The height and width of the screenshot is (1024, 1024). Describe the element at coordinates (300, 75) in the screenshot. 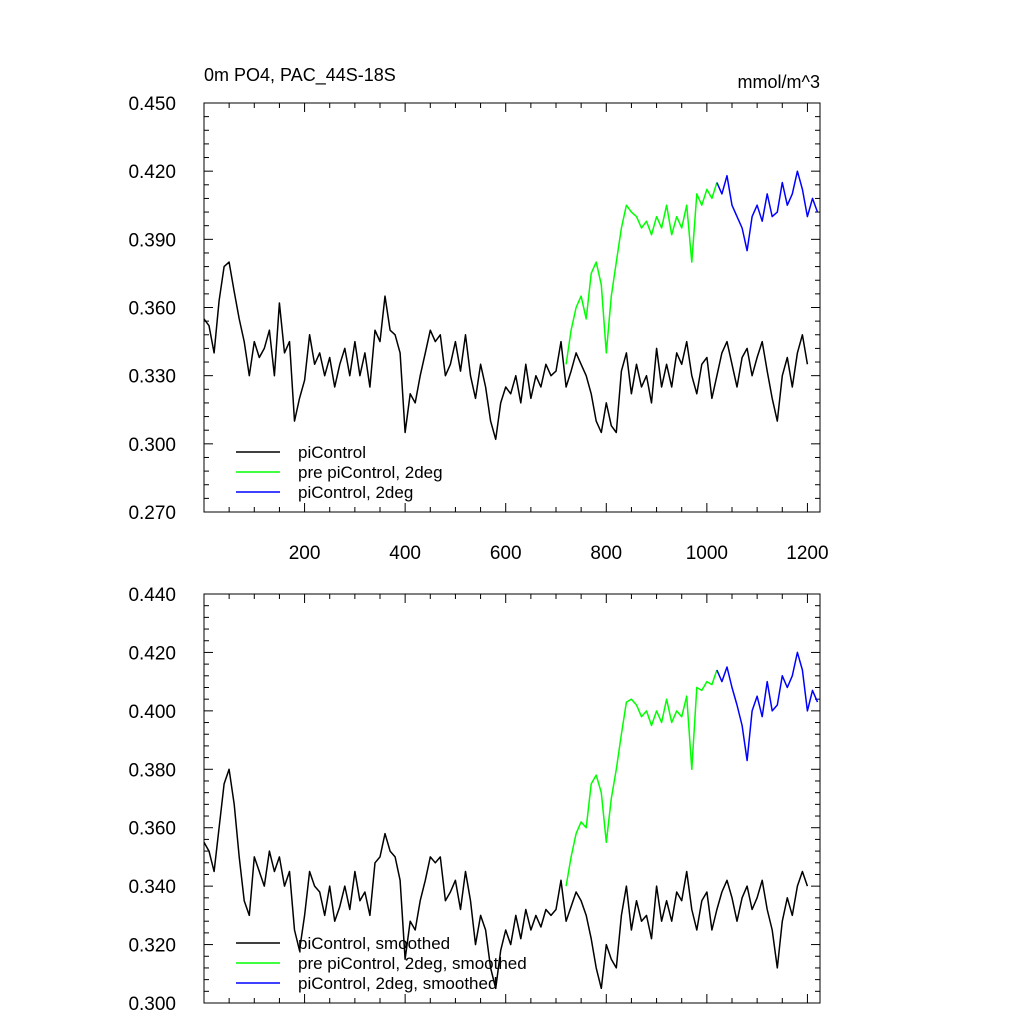

I see `chart-title: 0m PO4, PAC_44S-18S` at that location.